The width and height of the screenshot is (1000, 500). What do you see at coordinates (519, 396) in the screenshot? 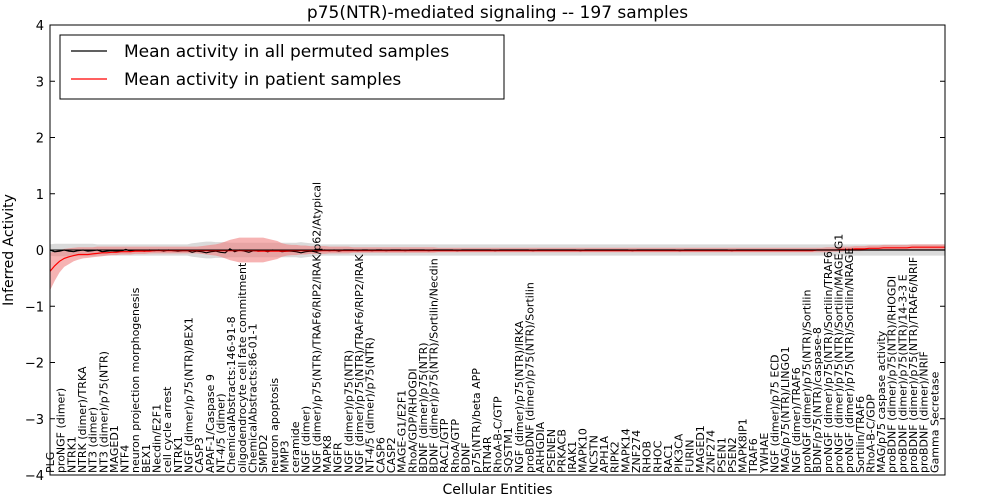
I see `category-label: NGF (dimer)/p75(NTR)/IRKA` at bounding box center [519, 396].